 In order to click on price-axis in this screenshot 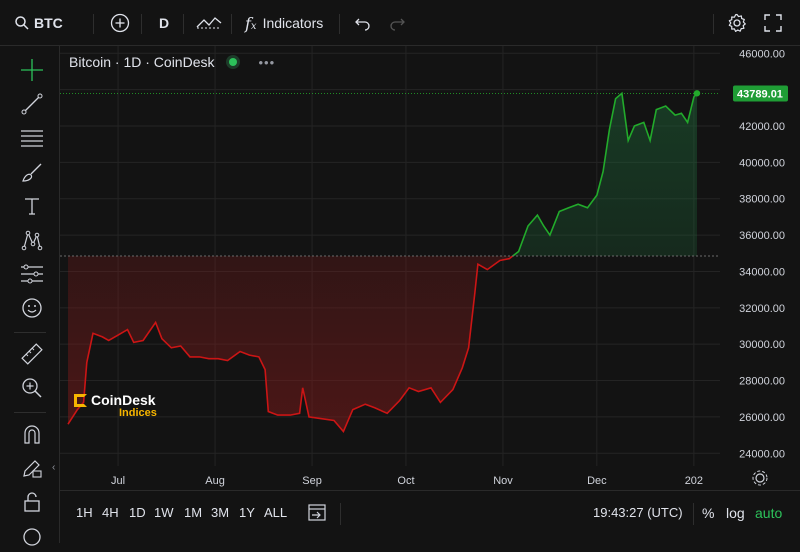, I will do `click(760, 268)`.